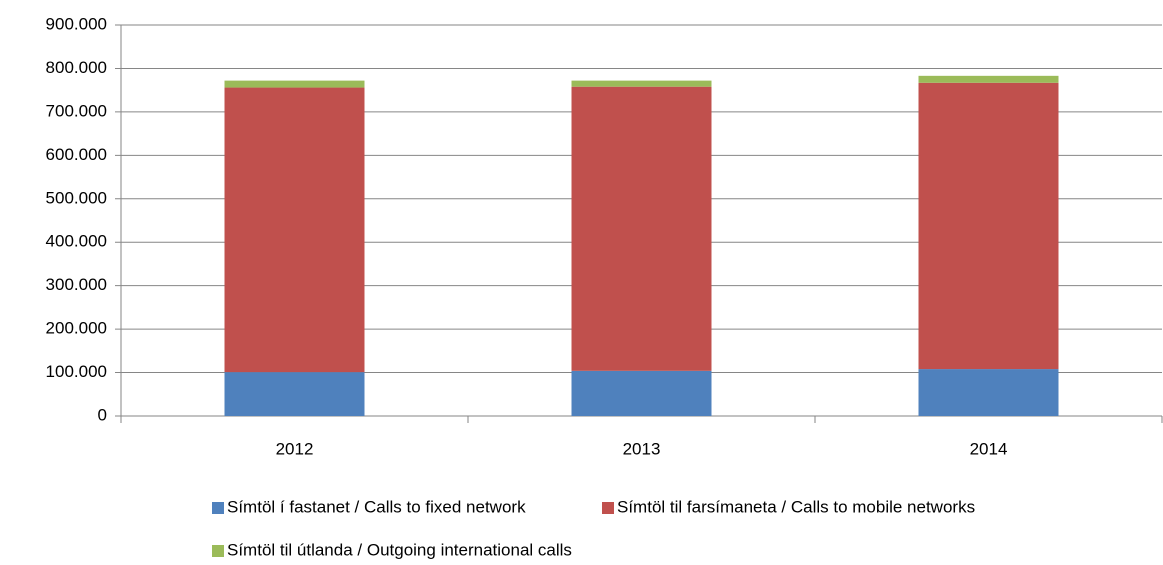  I want to click on x-tick-label: 2012, so click(295, 448).